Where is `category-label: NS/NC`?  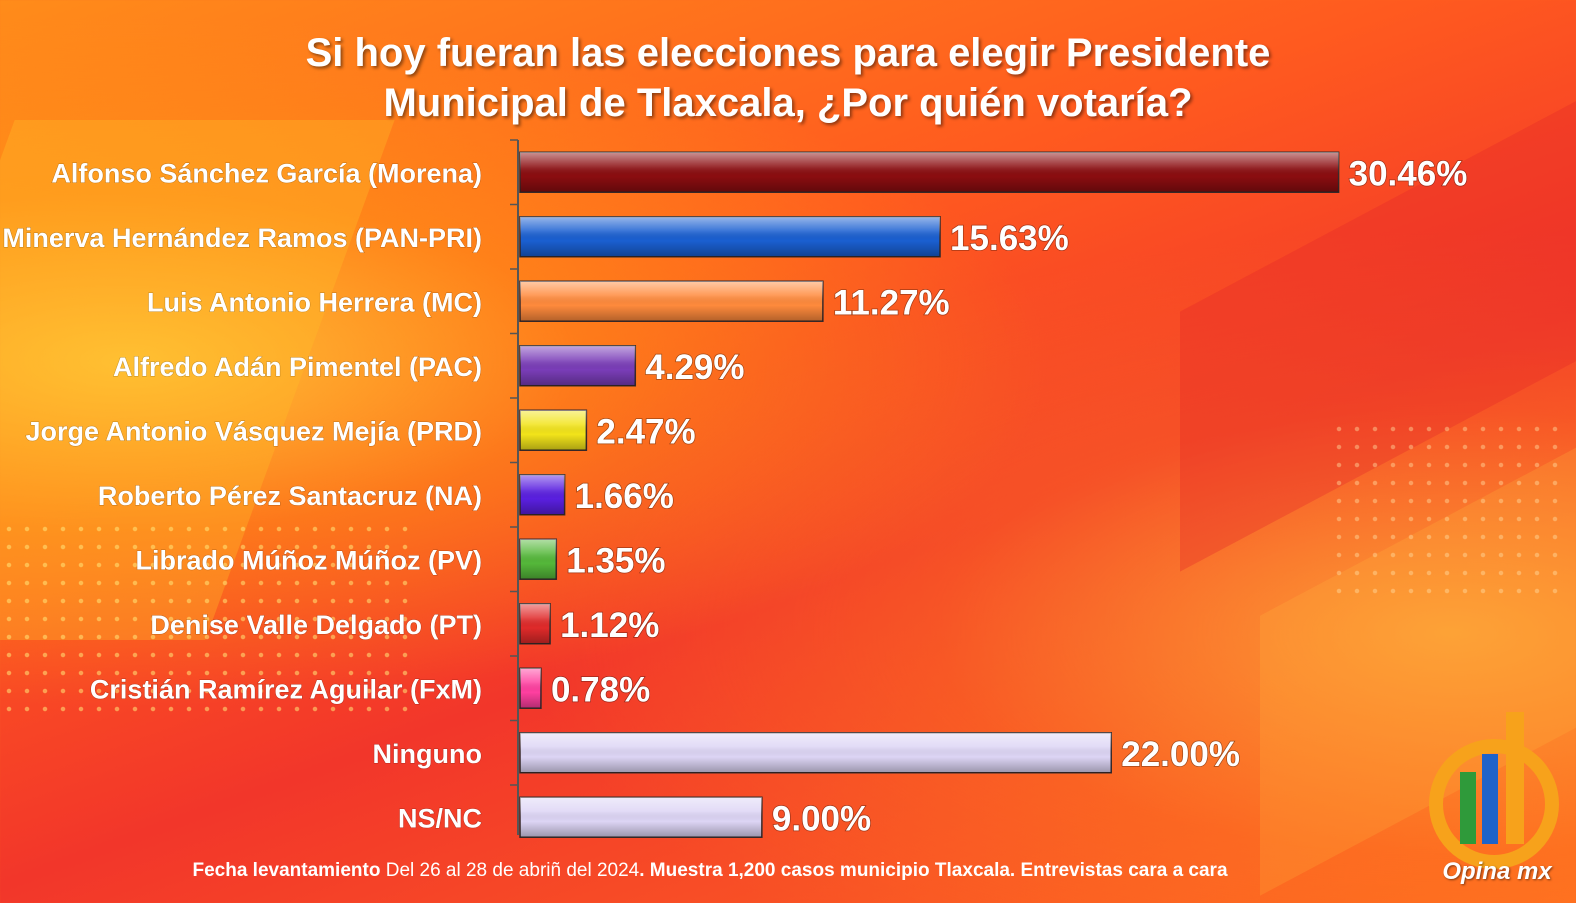 category-label: NS/NC is located at coordinates (440, 818).